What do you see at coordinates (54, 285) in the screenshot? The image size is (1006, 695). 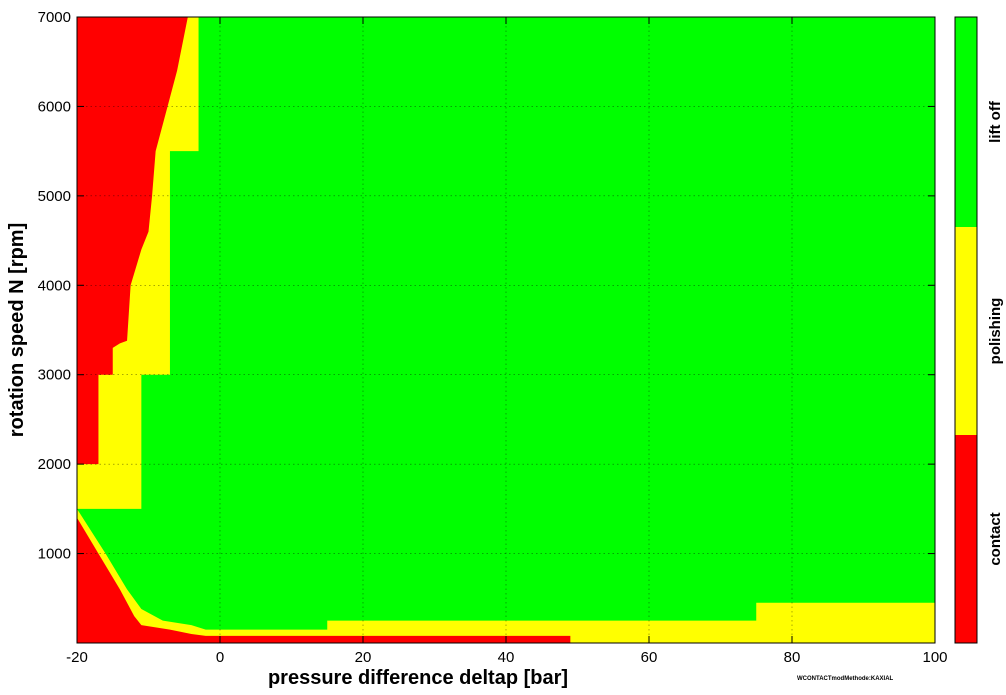 I see `y-tick-label: 4000` at bounding box center [54, 285].